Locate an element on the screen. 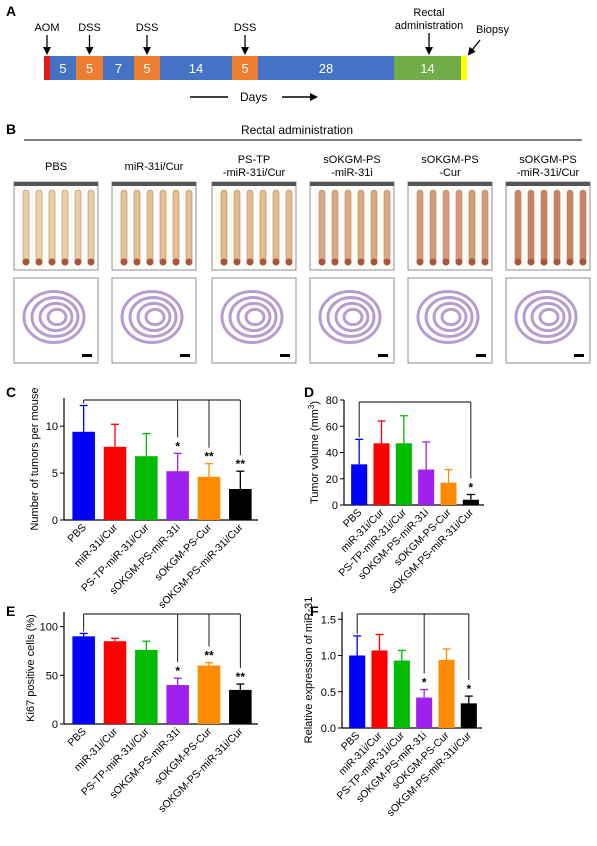 Image resolution: width=597 pixels, height=846 pixels. days-axis: Days is located at coordinates (254, 97).